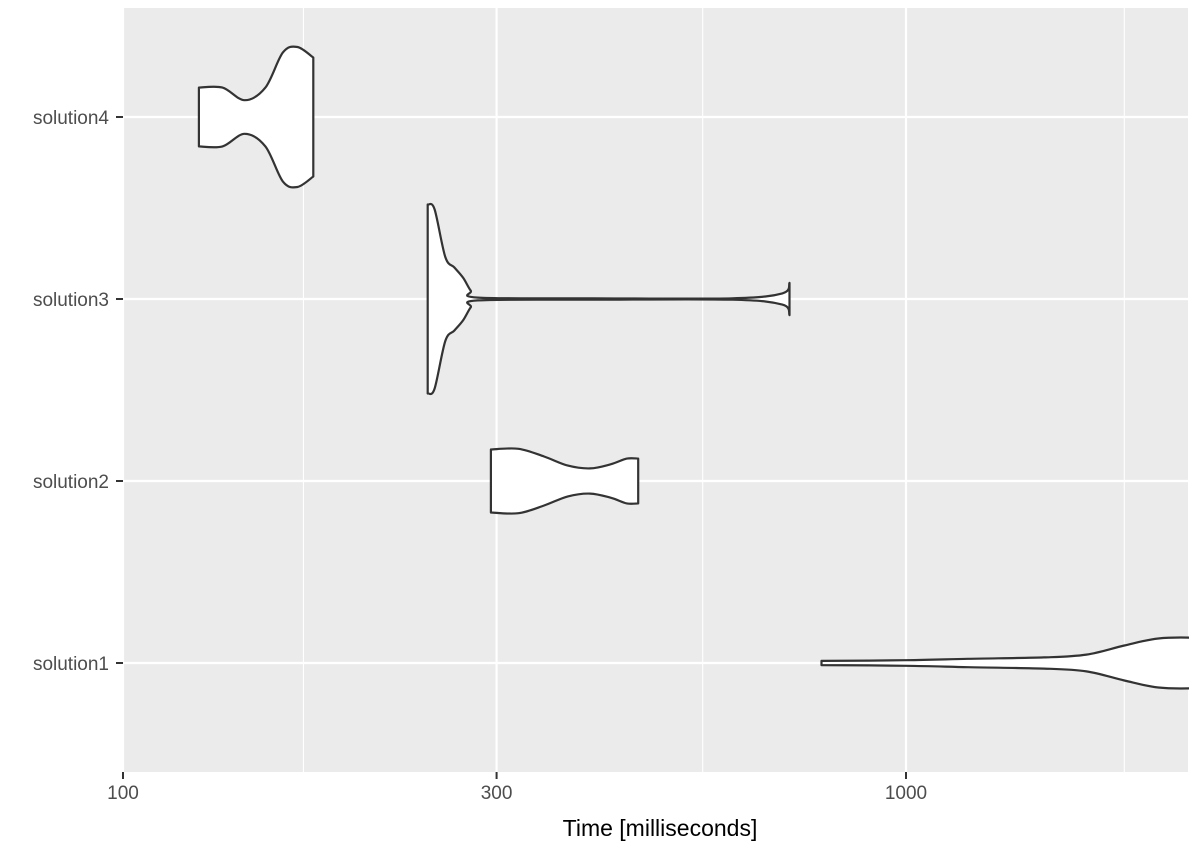  Describe the element at coordinates (71, 300) in the screenshot. I see `y-tick-label: solution3` at that location.